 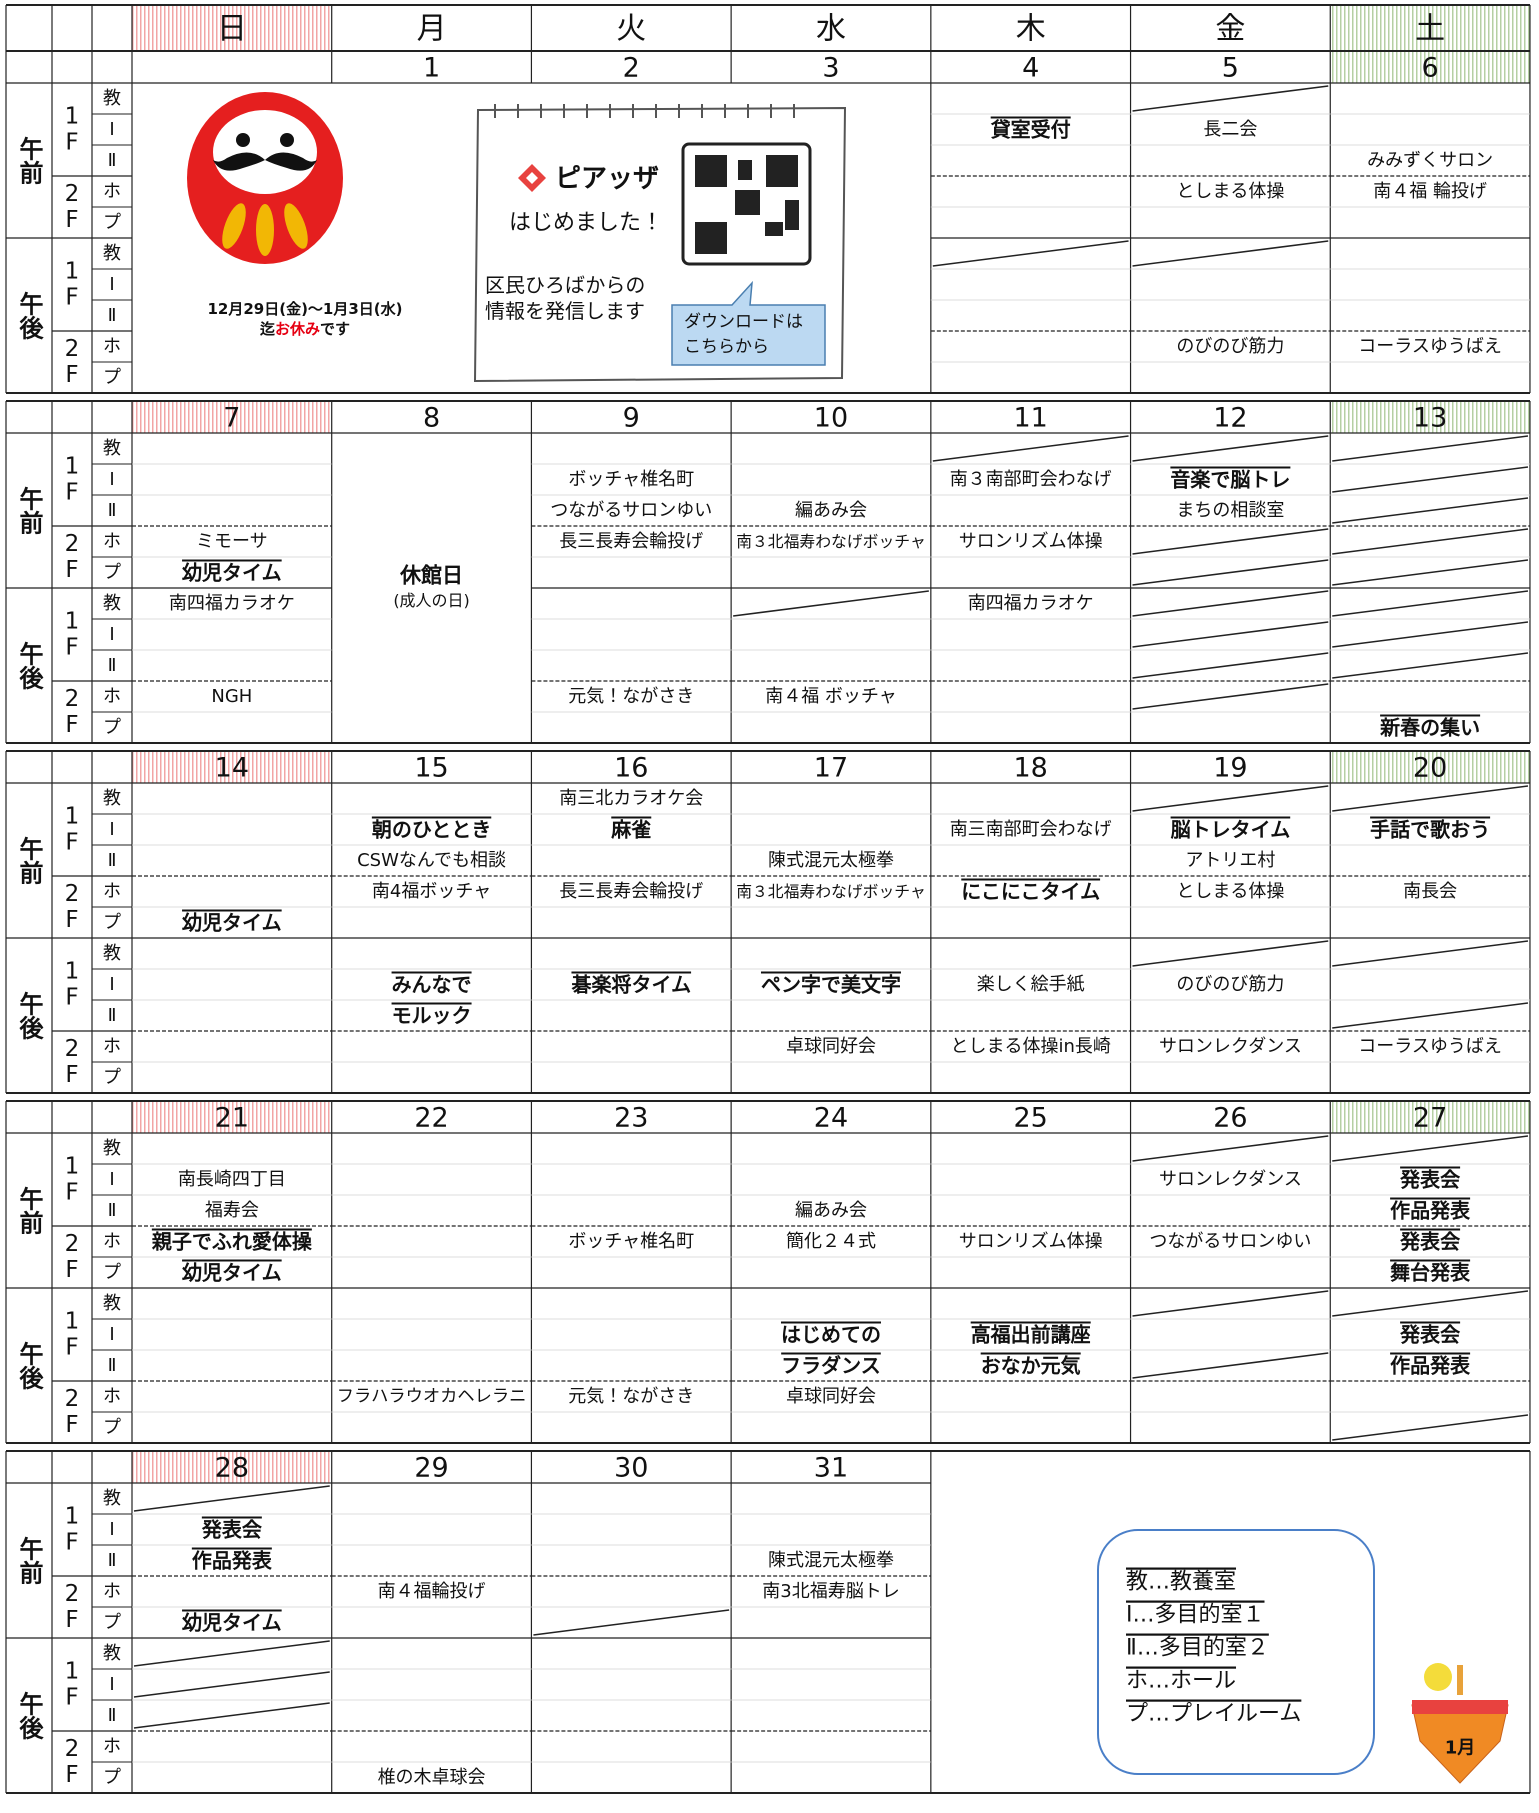 What do you see at coordinates (432, 1777) in the screenshot?
I see `event: 椎の木卓球会` at bounding box center [432, 1777].